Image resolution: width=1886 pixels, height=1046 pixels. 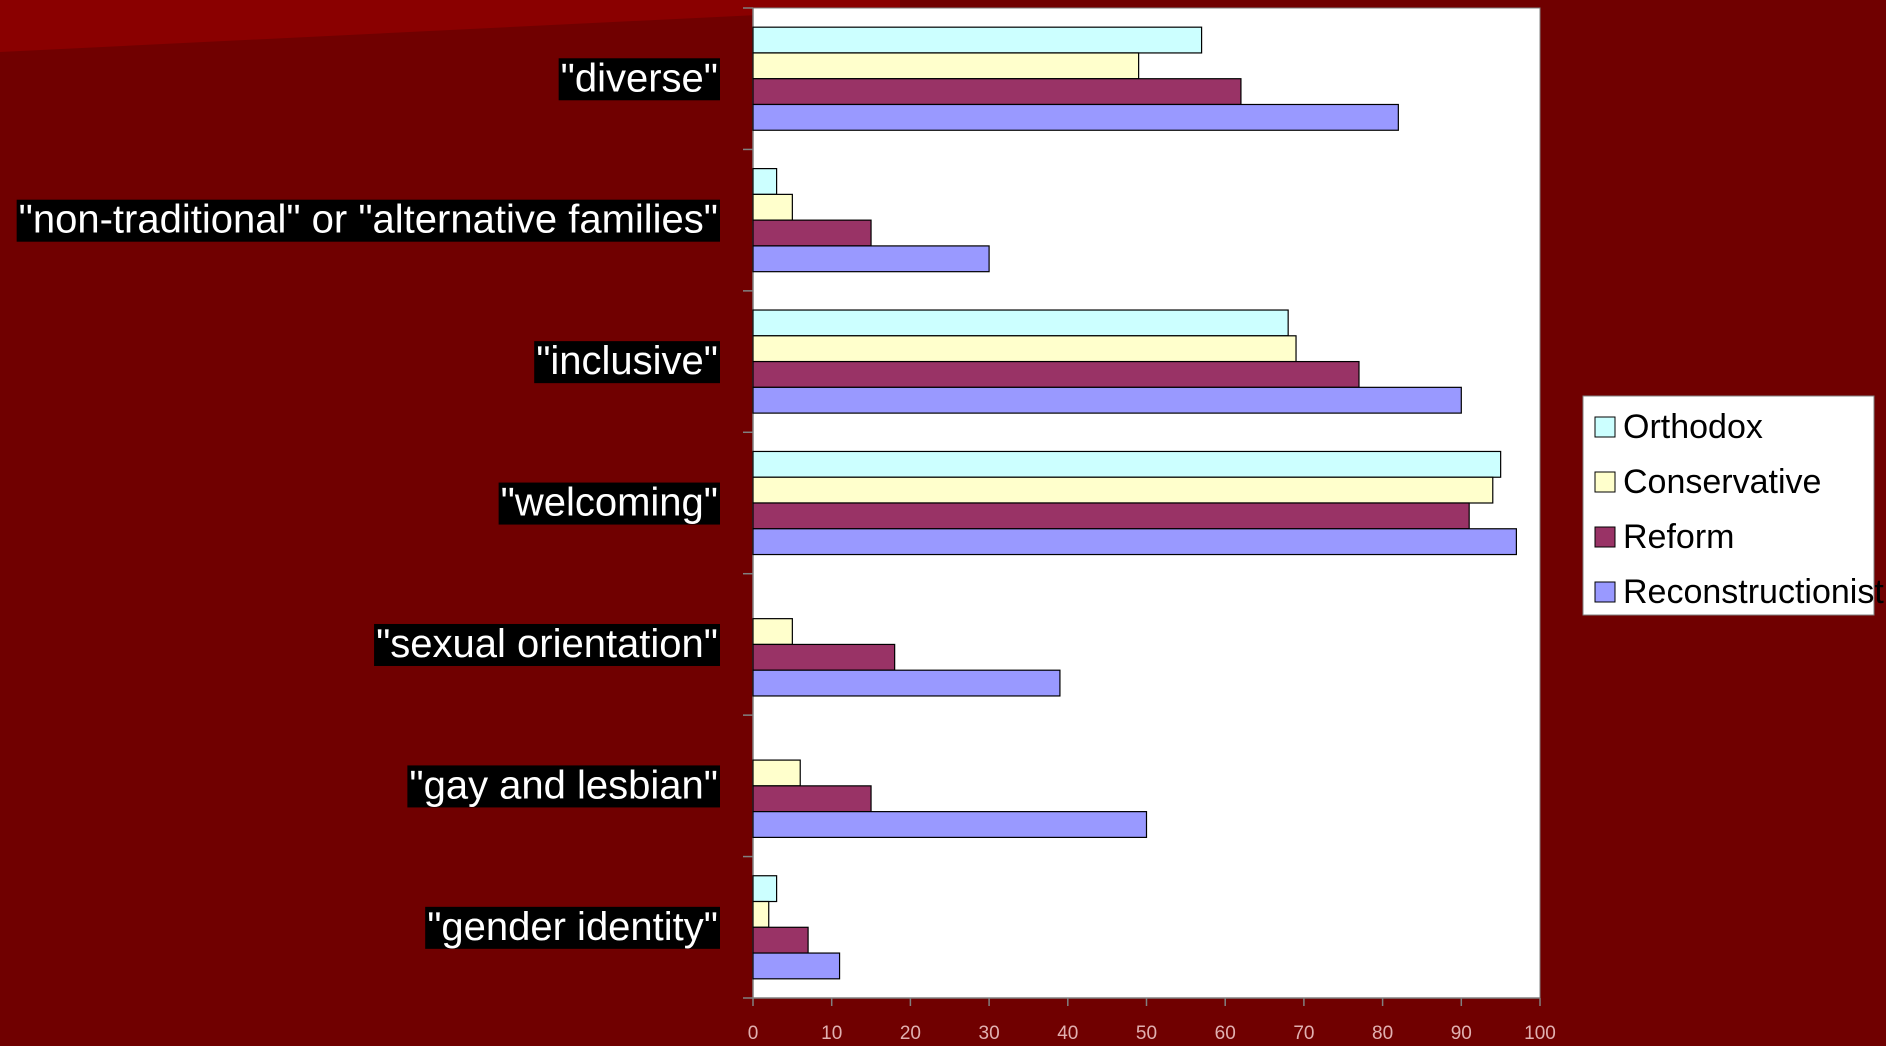 I want to click on category-label: "welcoming", so click(x=609, y=503).